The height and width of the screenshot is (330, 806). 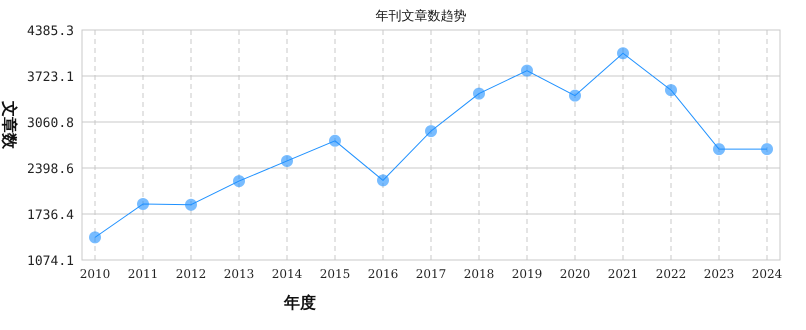 I want to click on x-tick-label: 2018, so click(x=479, y=274).